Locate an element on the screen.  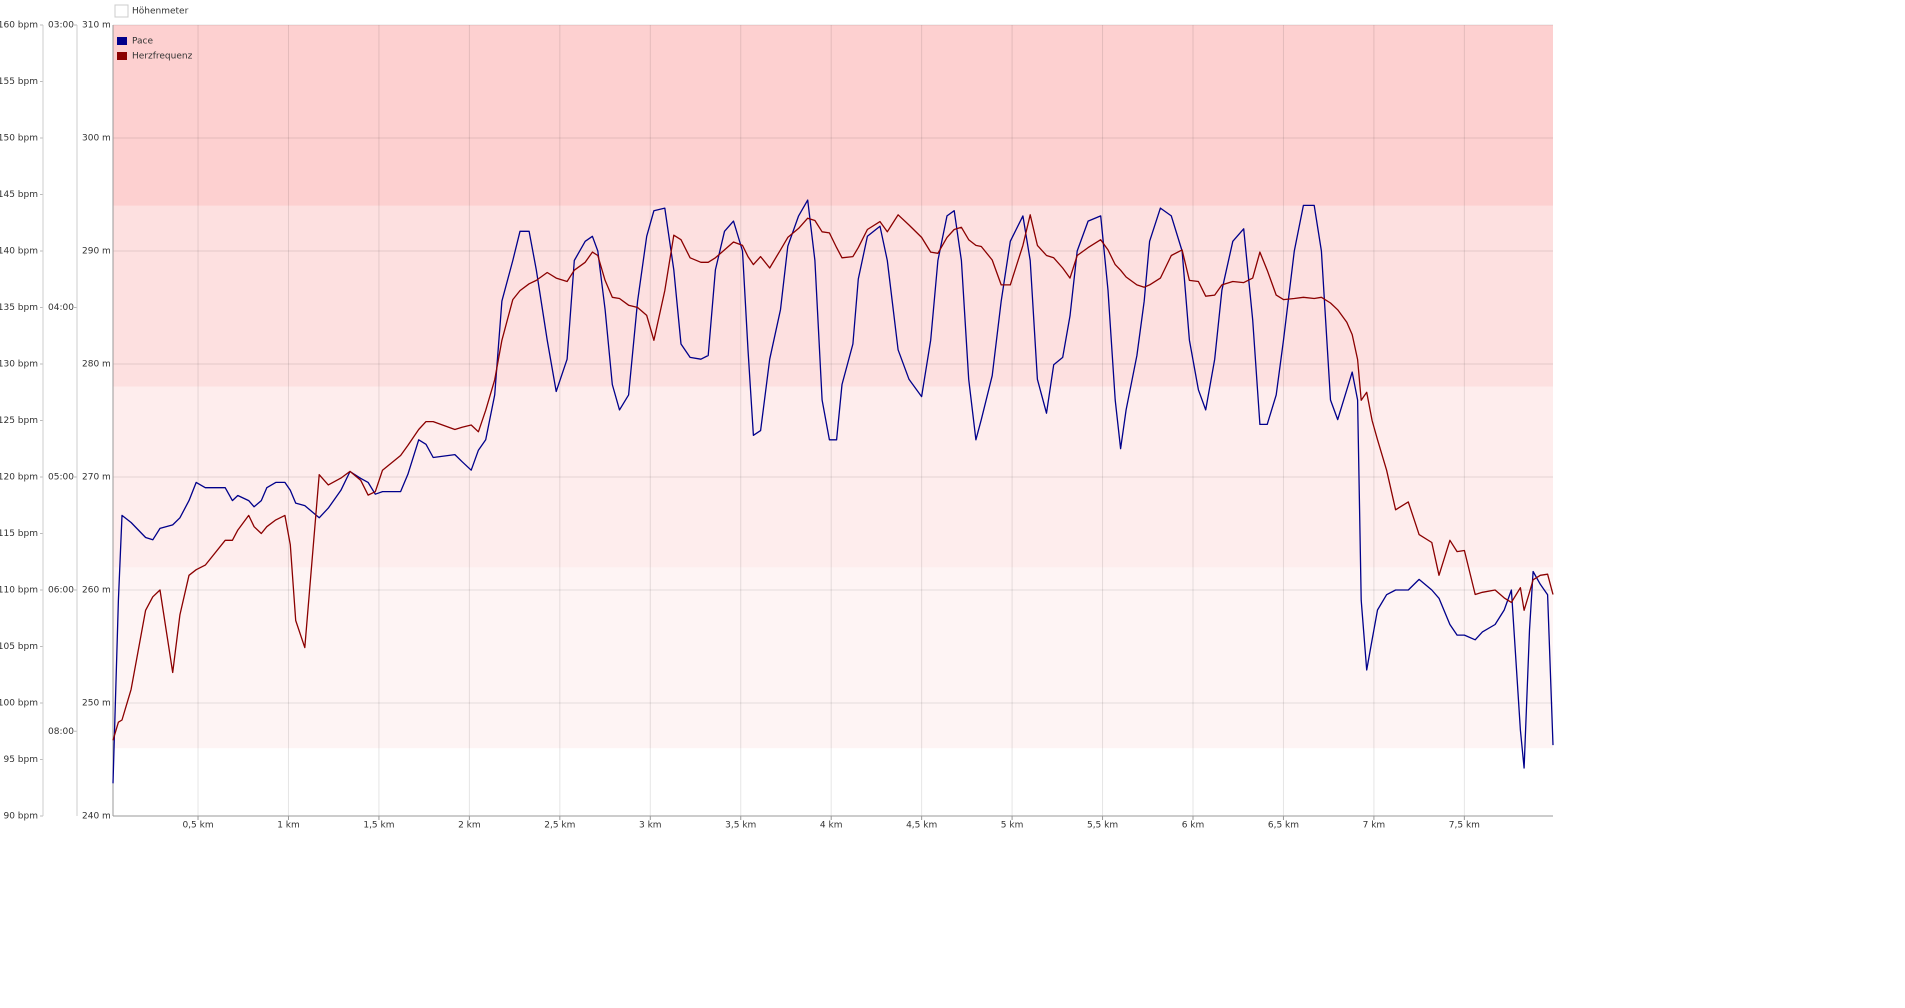
pace-tick-label: 05:00 is located at coordinates (61, 478).